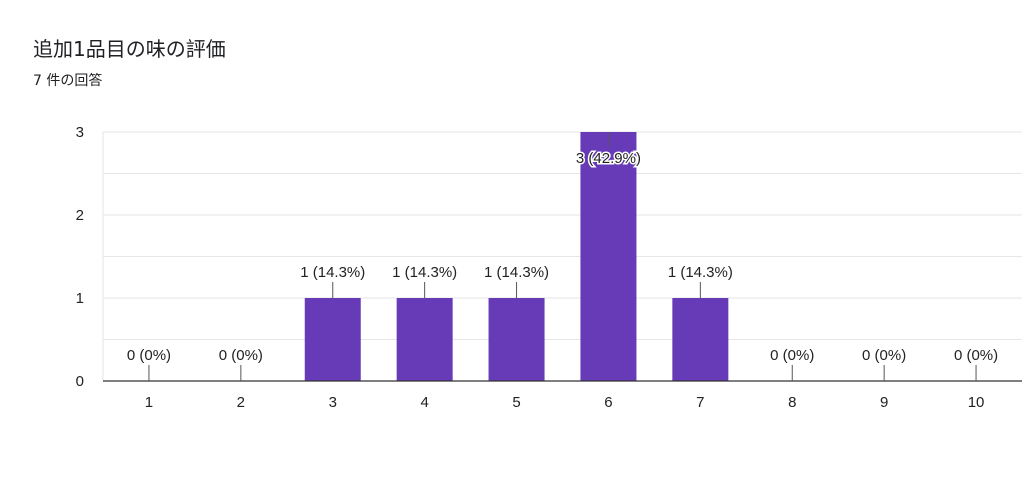 The width and height of the screenshot is (1024, 486). Describe the element at coordinates (608, 402) in the screenshot. I see `x-tick-label: 6` at that location.